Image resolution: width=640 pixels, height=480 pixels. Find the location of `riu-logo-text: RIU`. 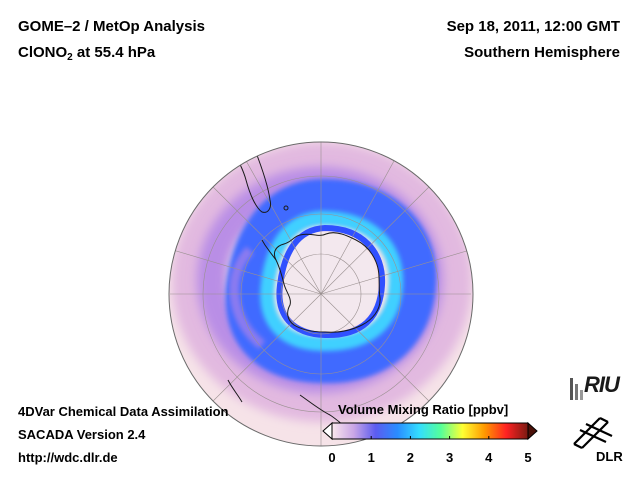

riu-logo-text: RIU is located at coordinates (602, 384).